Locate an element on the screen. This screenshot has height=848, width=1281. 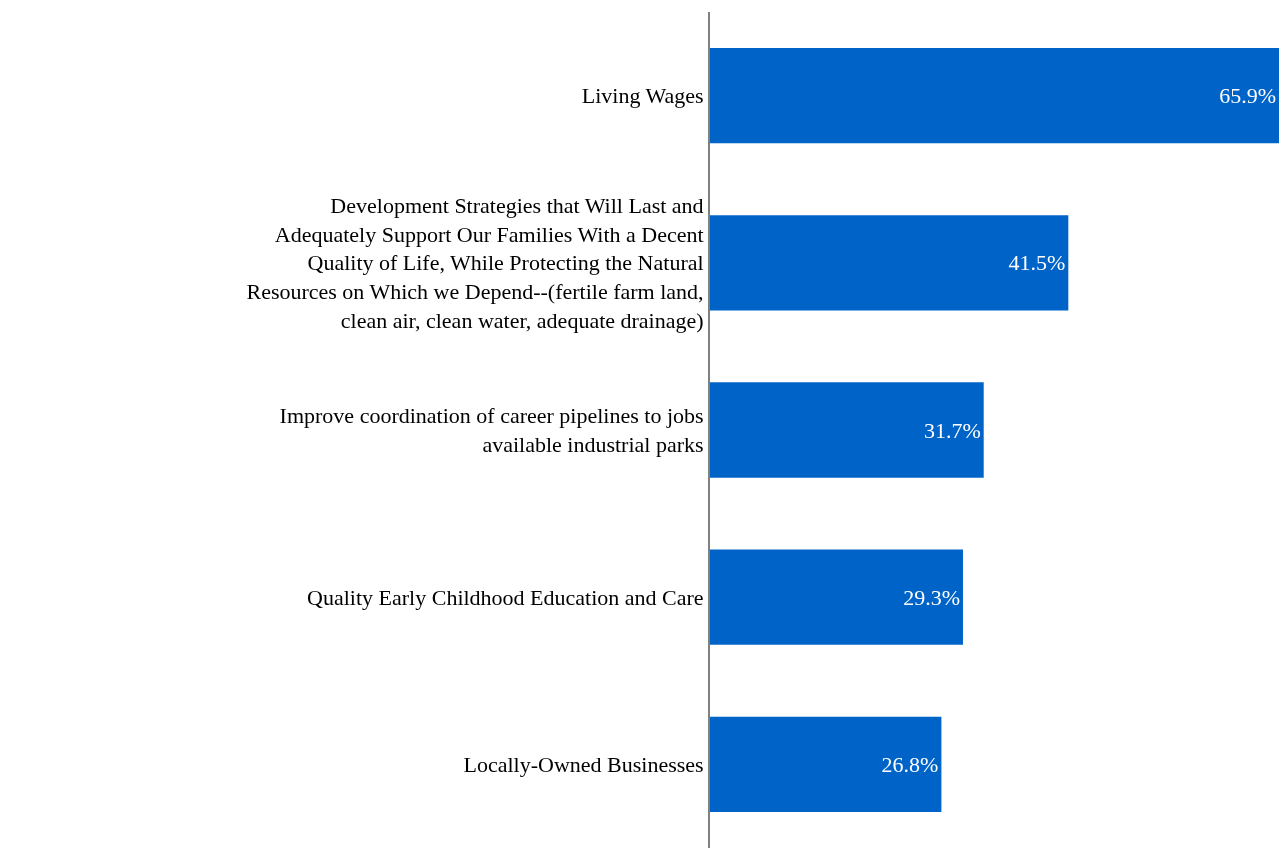
data-label: 26.8% is located at coordinates (910, 764).